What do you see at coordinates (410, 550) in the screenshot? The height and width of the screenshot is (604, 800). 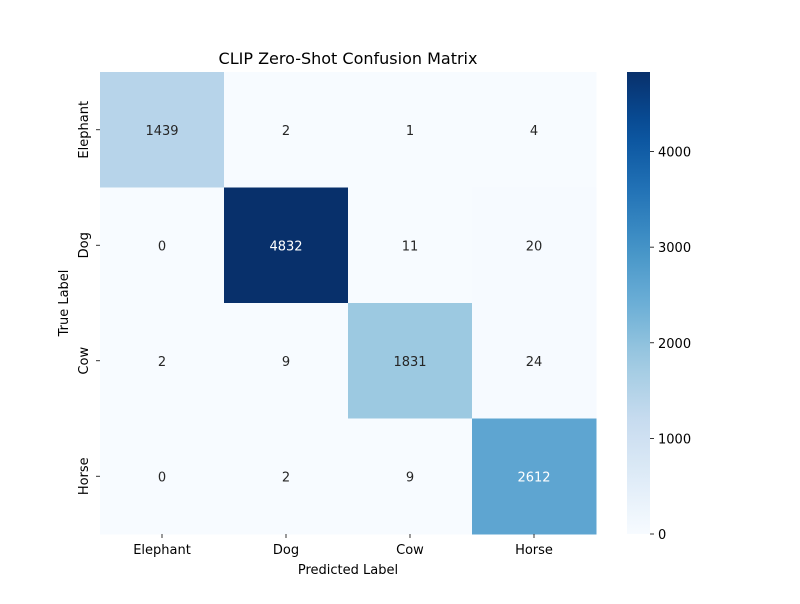 I see `x-tick-label: Cow` at bounding box center [410, 550].